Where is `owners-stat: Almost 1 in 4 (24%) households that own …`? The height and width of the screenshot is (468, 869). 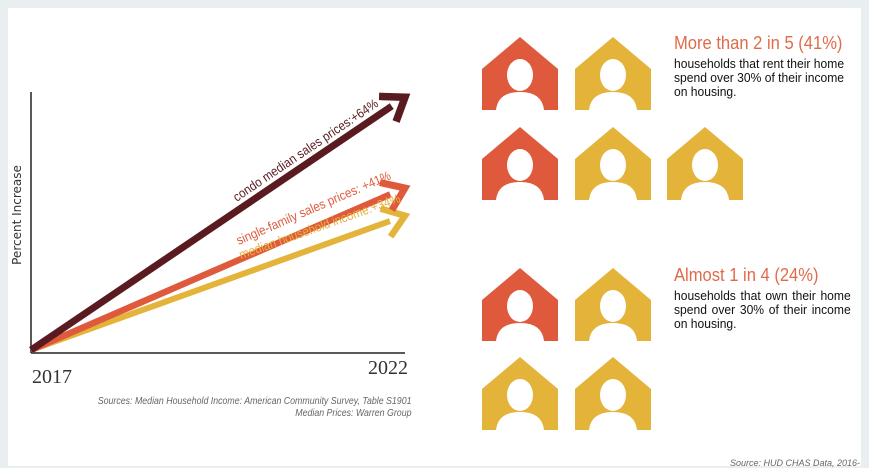
owners-stat: Almost 1 in 4 (24%) households that own … is located at coordinates (764, 298).